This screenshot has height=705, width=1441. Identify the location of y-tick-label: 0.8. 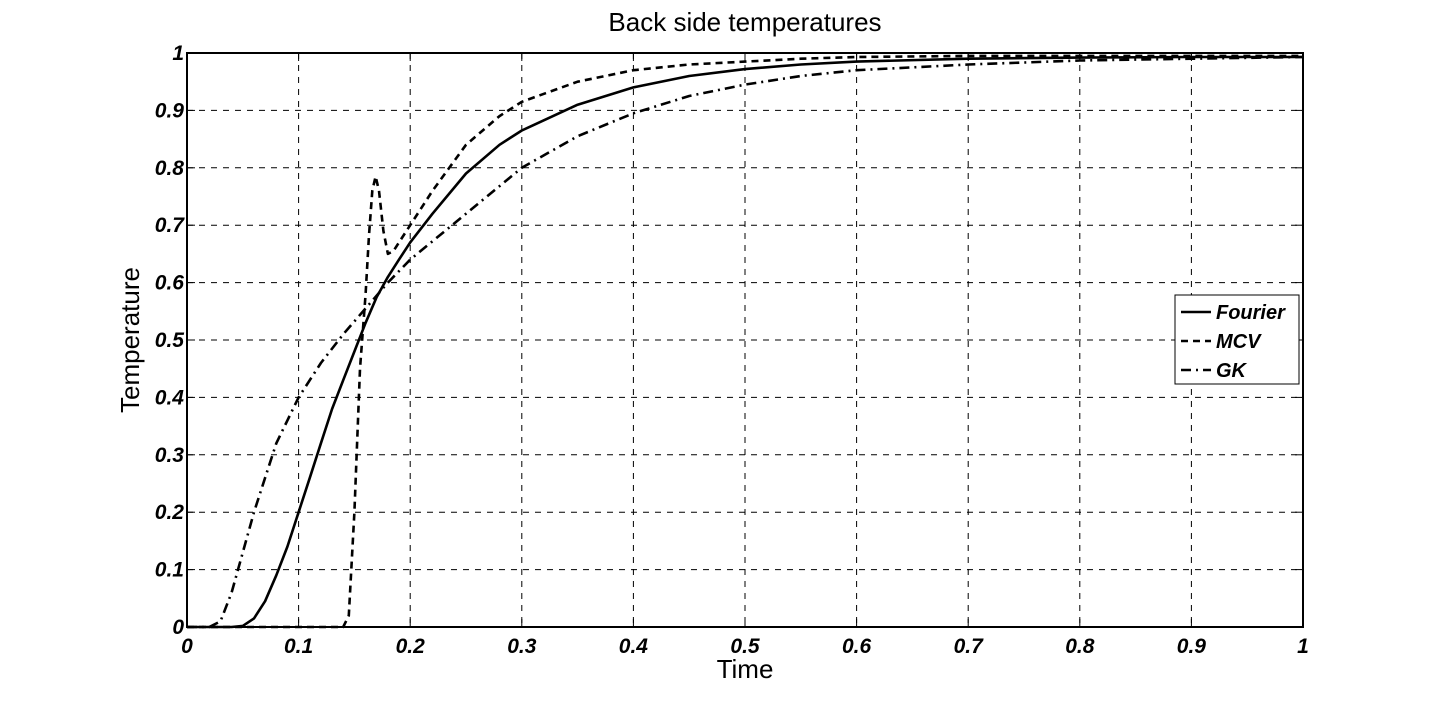
(170, 168).